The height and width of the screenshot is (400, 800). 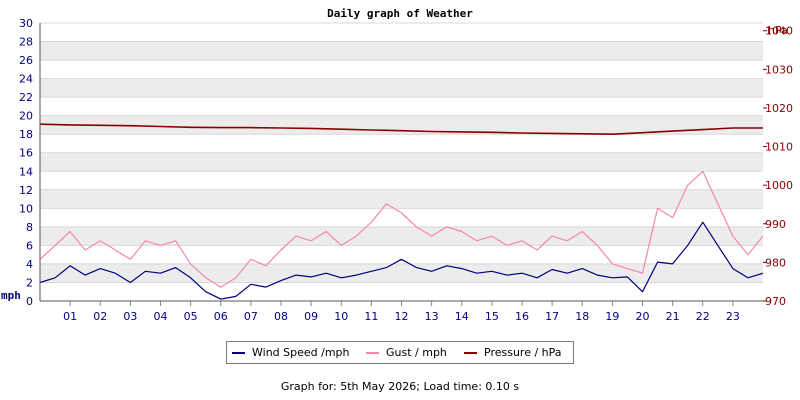 What do you see at coordinates (552, 316) in the screenshot?
I see `x-tick-label: 17` at bounding box center [552, 316].